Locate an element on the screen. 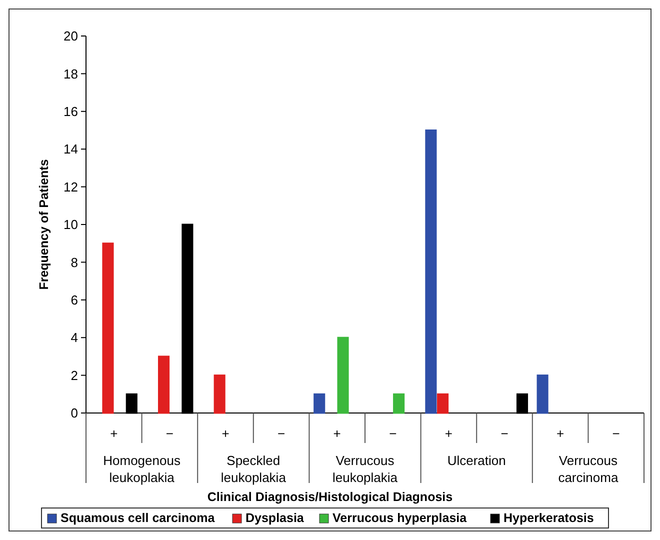 The width and height of the screenshot is (660, 540). legend-label: Hyperkeratosis is located at coordinates (549, 518).